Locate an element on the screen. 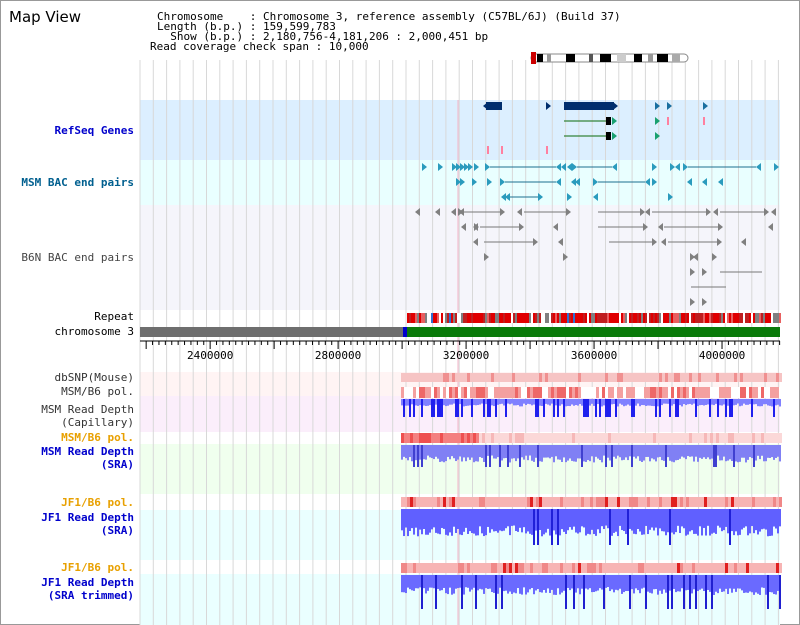  label-jf1-depth-sra: JF1 Read Depth is located at coordinates (87, 517).